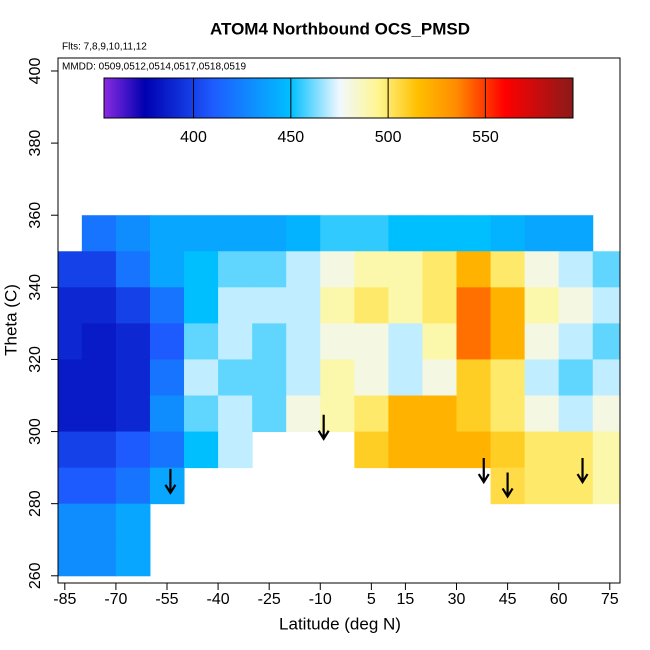 The image size is (650, 650). I want to click on y-tick-label: 400, so click(35, 71).